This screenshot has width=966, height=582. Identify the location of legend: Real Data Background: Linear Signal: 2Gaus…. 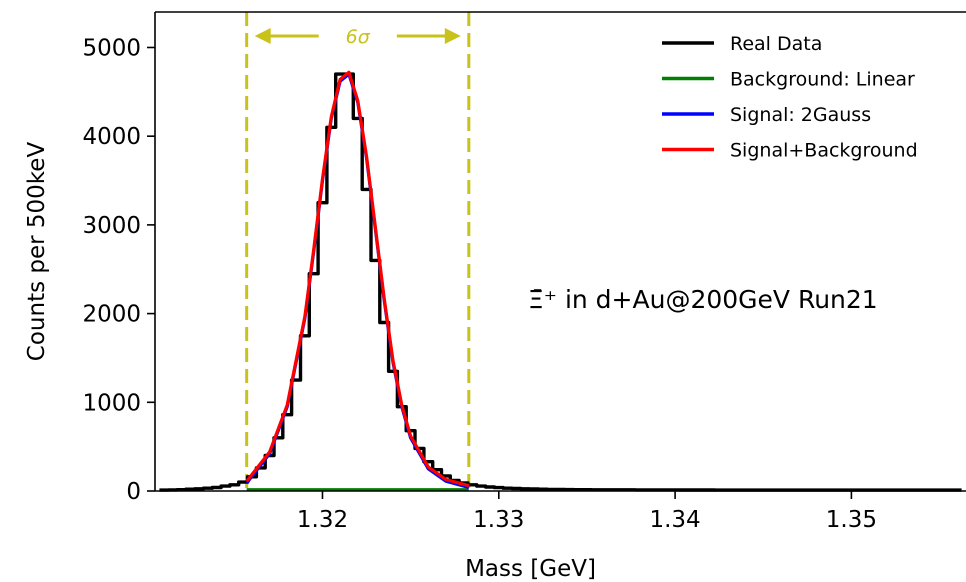
(790, 97).